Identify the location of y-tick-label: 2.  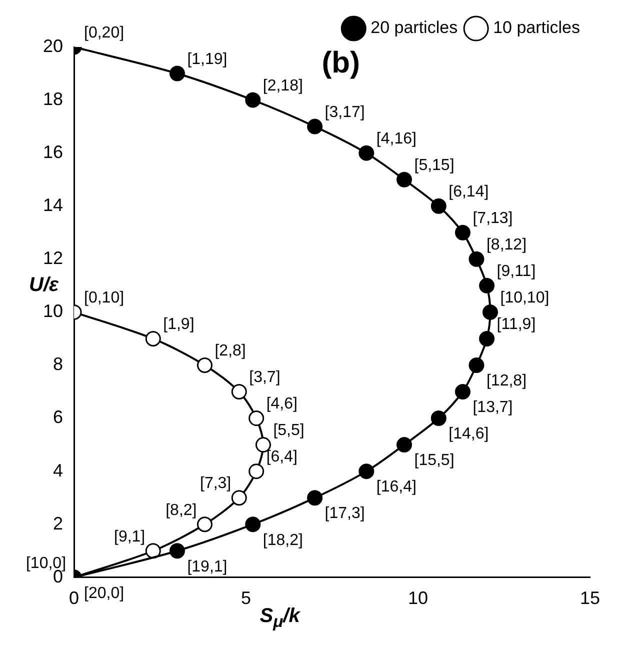
(58, 523).